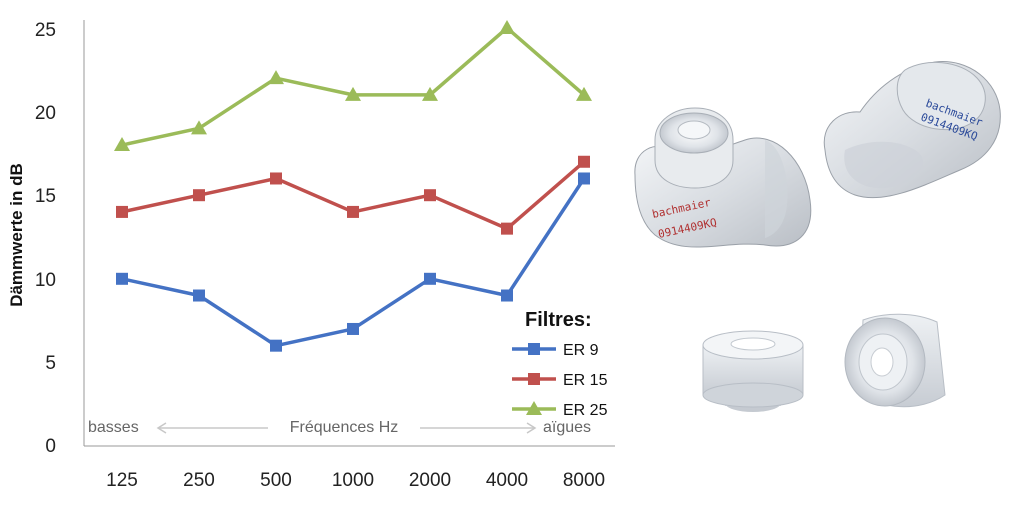 Image resolution: width=1015 pixels, height=512 pixels. I want to click on legend-title: Filtres:, so click(558, 320).